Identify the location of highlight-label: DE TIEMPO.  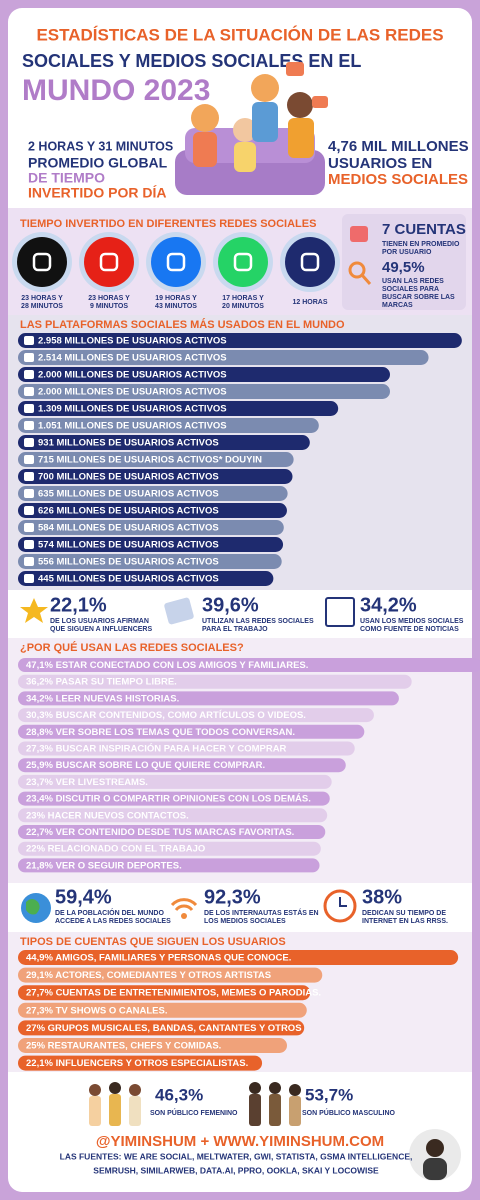
(66, 178).